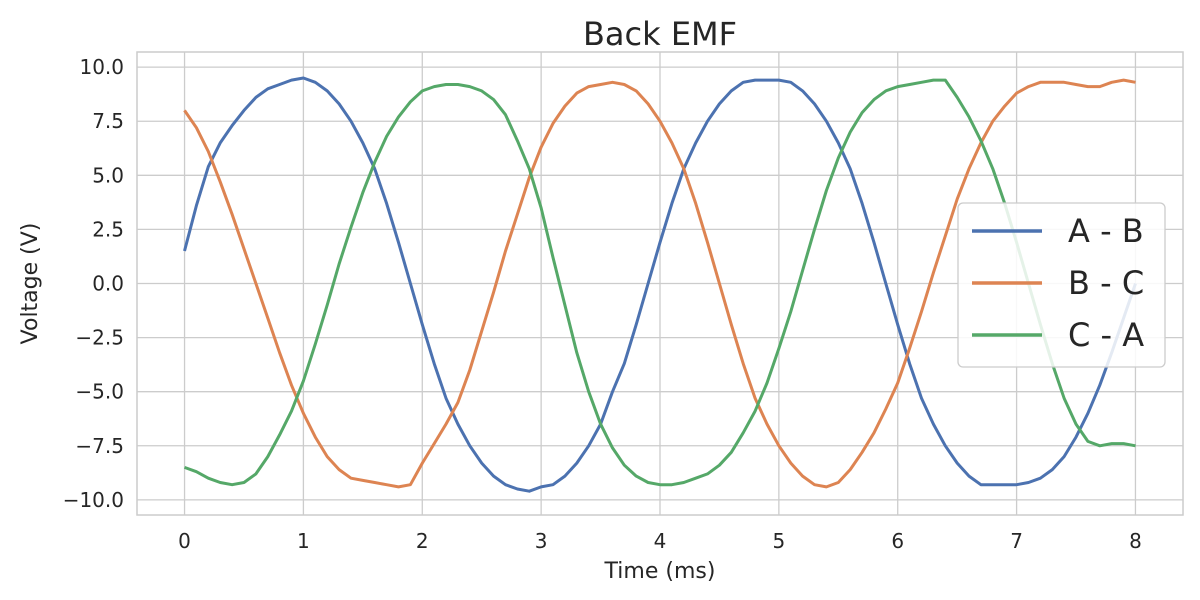 The image size is (1200, 600). Describe the element at coordinates (99, 446) in the screenshot. I see `y-tick-label: −7.5` at that location.